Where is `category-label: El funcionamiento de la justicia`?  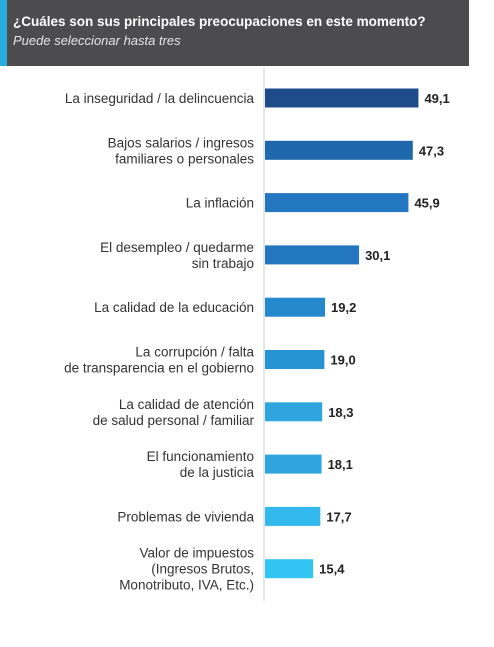 category-label: El funcionamiento de la justicia is located at coordinates (201, 464).